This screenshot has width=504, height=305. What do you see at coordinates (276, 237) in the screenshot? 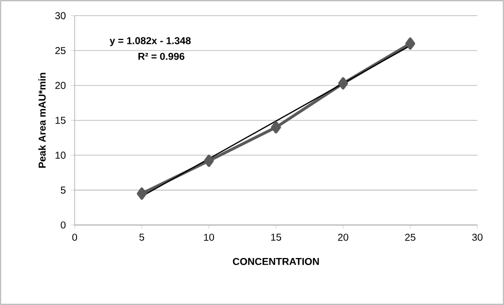
I see `x-tick-label: 15` at bounding box center [276, 237].